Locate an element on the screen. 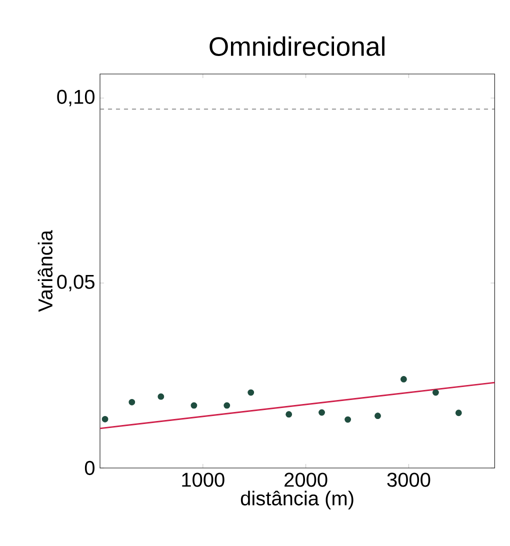  y-tick-label: 0,10 is located at coordinates (75, 98).